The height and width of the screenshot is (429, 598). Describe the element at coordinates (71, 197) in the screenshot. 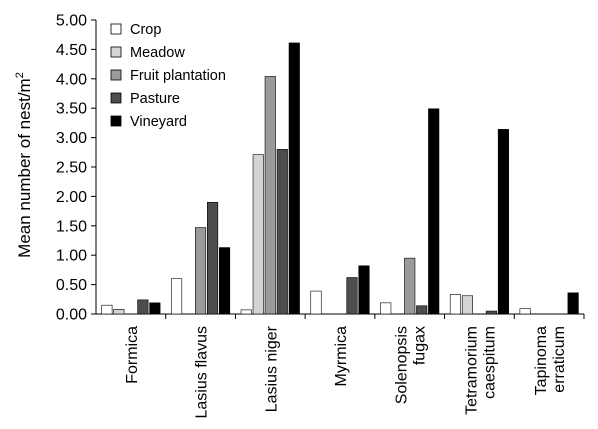

I see `y-tick-label: 2.00` at that location.